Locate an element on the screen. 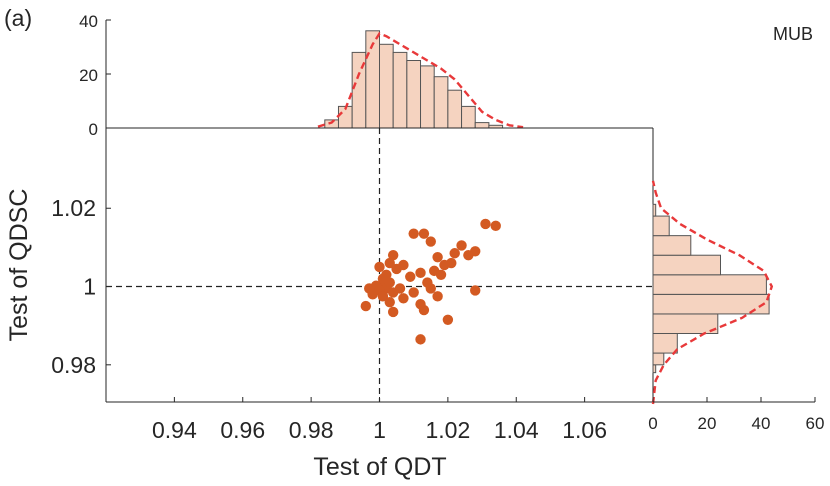 The image size is (830, 486). x-tick-label: 0.96 is located at coordinates (242, 430).